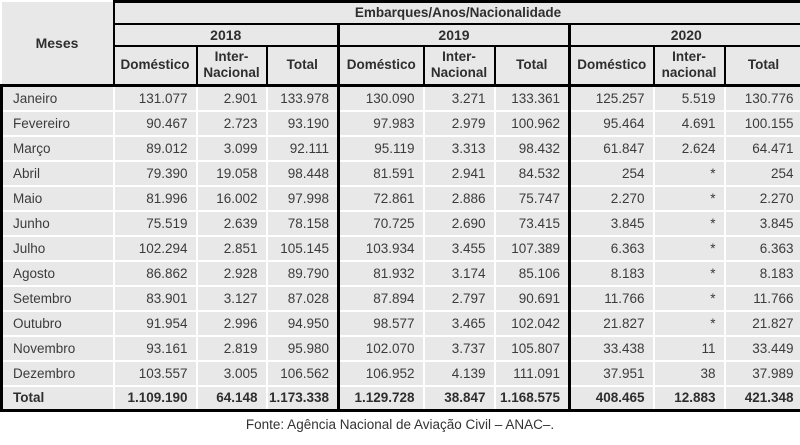  What do you see at coordinates (458, 297) in the screenshot?
I see `value-cell: 2.797` at bounding box center [458, 297].